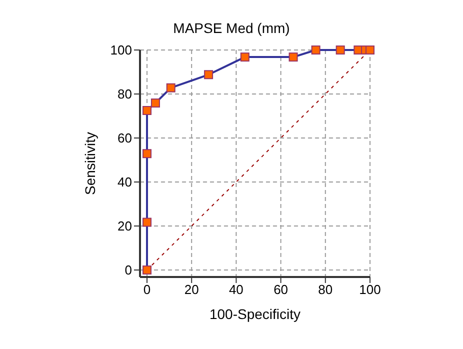 This screenshot has height=349, width=463. What do you see at coordinates (125, 94) in the screenshot?
I see `y-tick-label: 80` at bounding box center [125, 94].